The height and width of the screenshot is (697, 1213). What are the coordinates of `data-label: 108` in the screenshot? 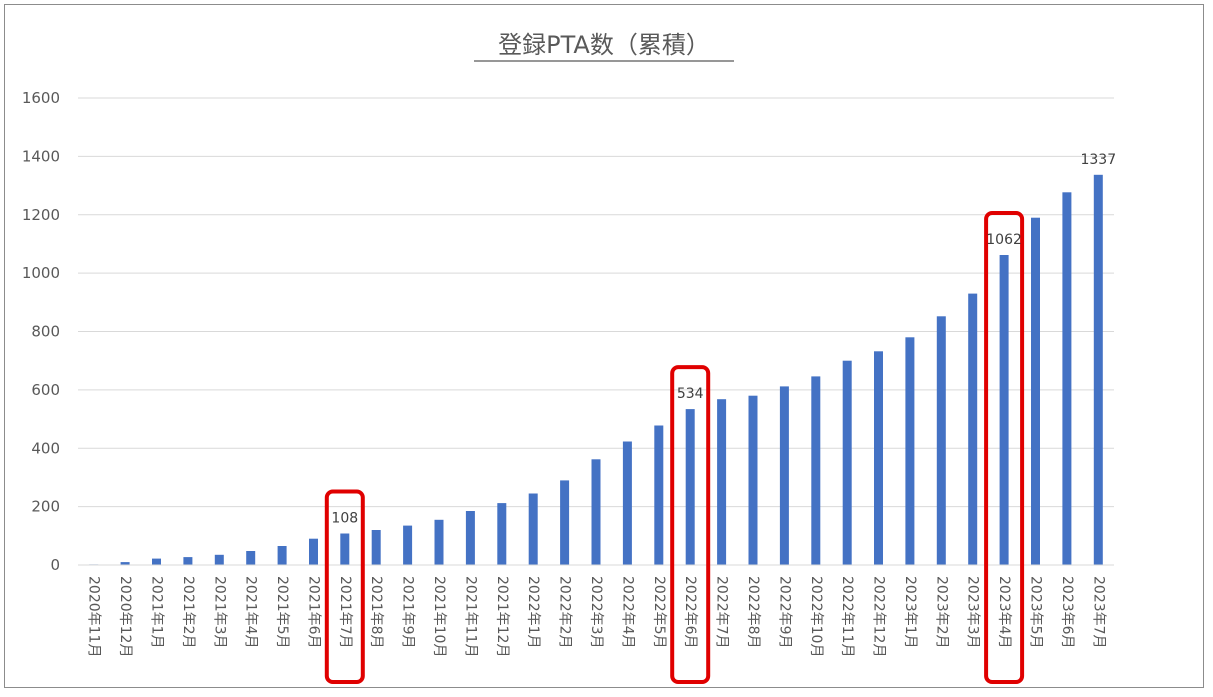 It's located at (344, 519).